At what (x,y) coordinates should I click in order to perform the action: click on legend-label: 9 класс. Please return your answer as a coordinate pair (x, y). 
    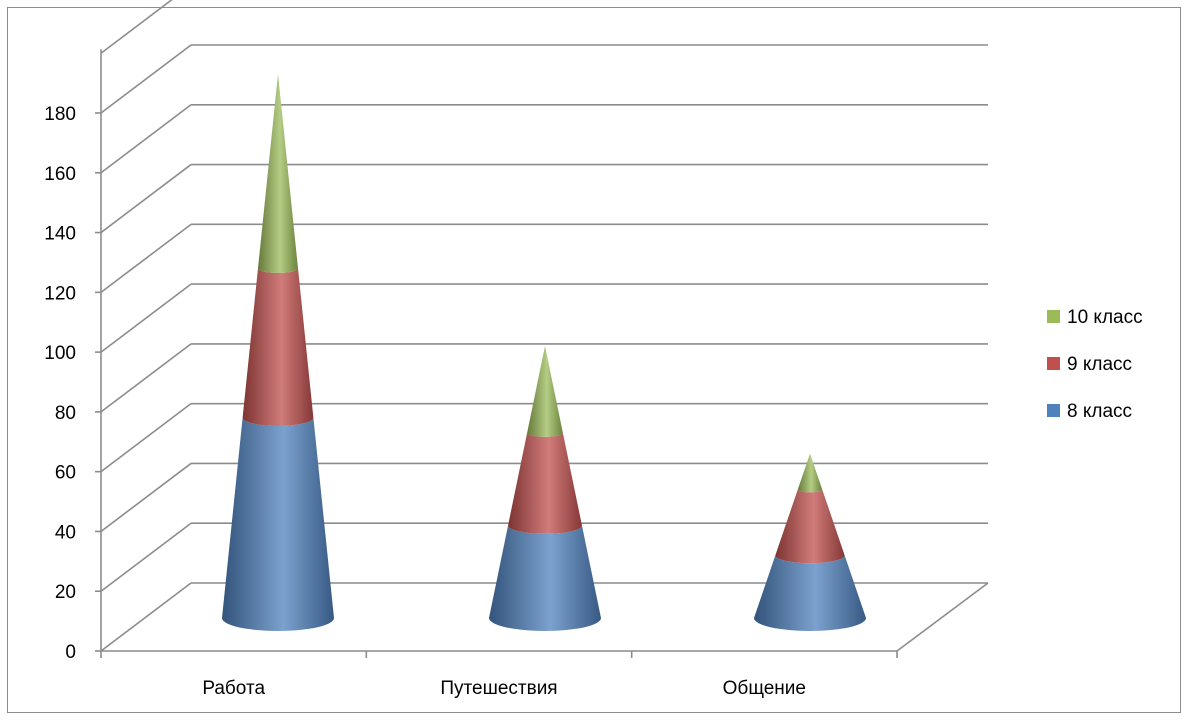
    Looking at the image, I should click on (1099, 364).